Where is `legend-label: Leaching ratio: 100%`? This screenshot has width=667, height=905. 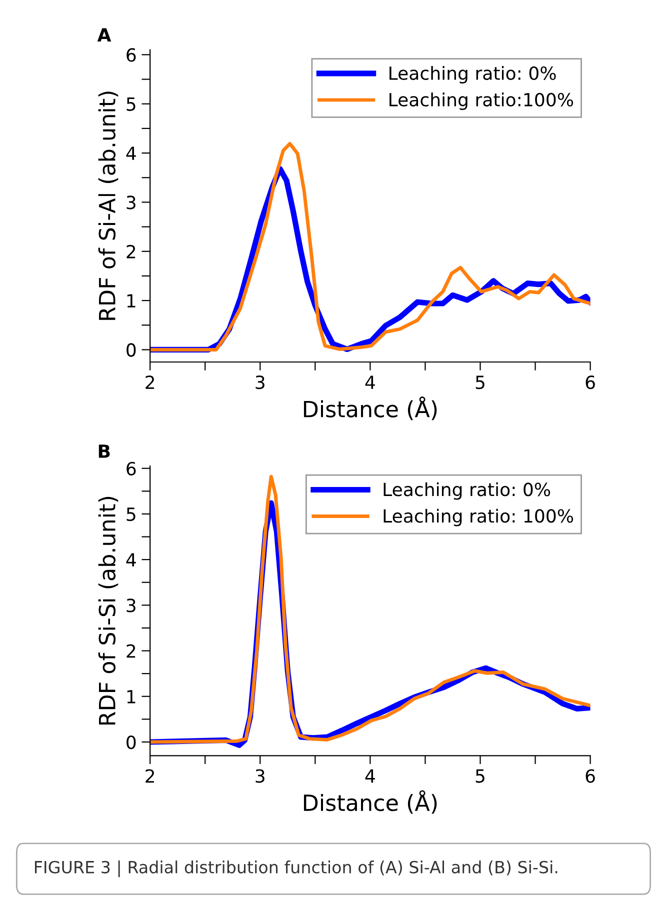
legend-label: Leaching ratio: 100% is located at coordinates (479, 517).